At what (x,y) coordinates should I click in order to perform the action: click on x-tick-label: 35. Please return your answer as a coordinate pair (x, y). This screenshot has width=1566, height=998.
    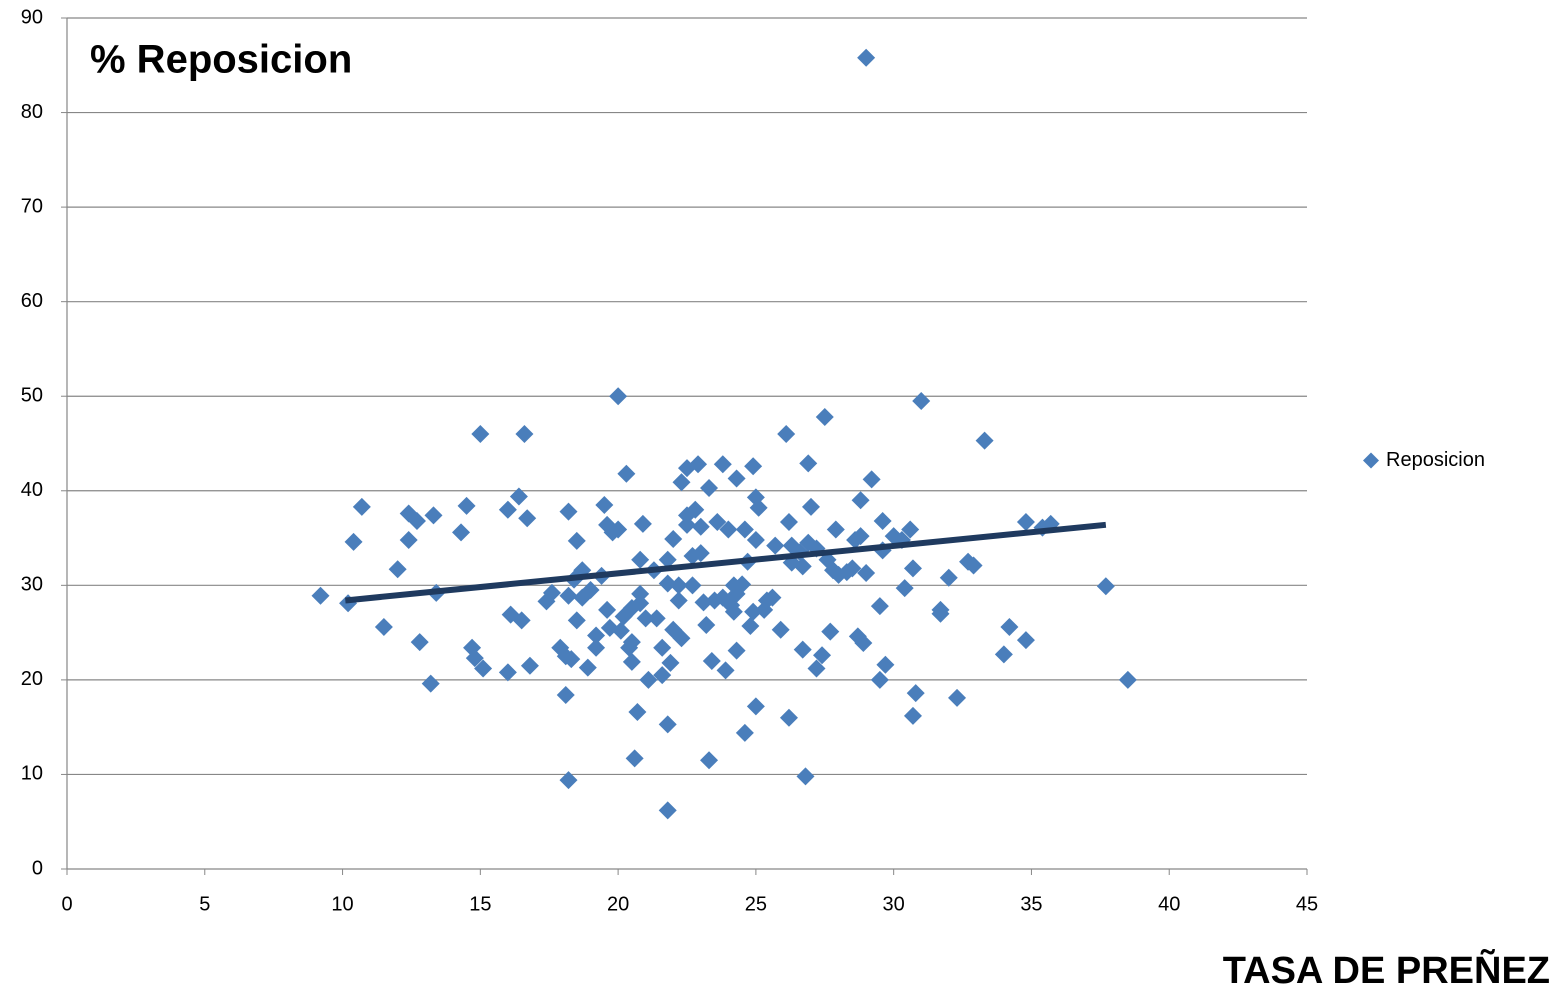
    Looking at the image, I should click on (1031, 904).